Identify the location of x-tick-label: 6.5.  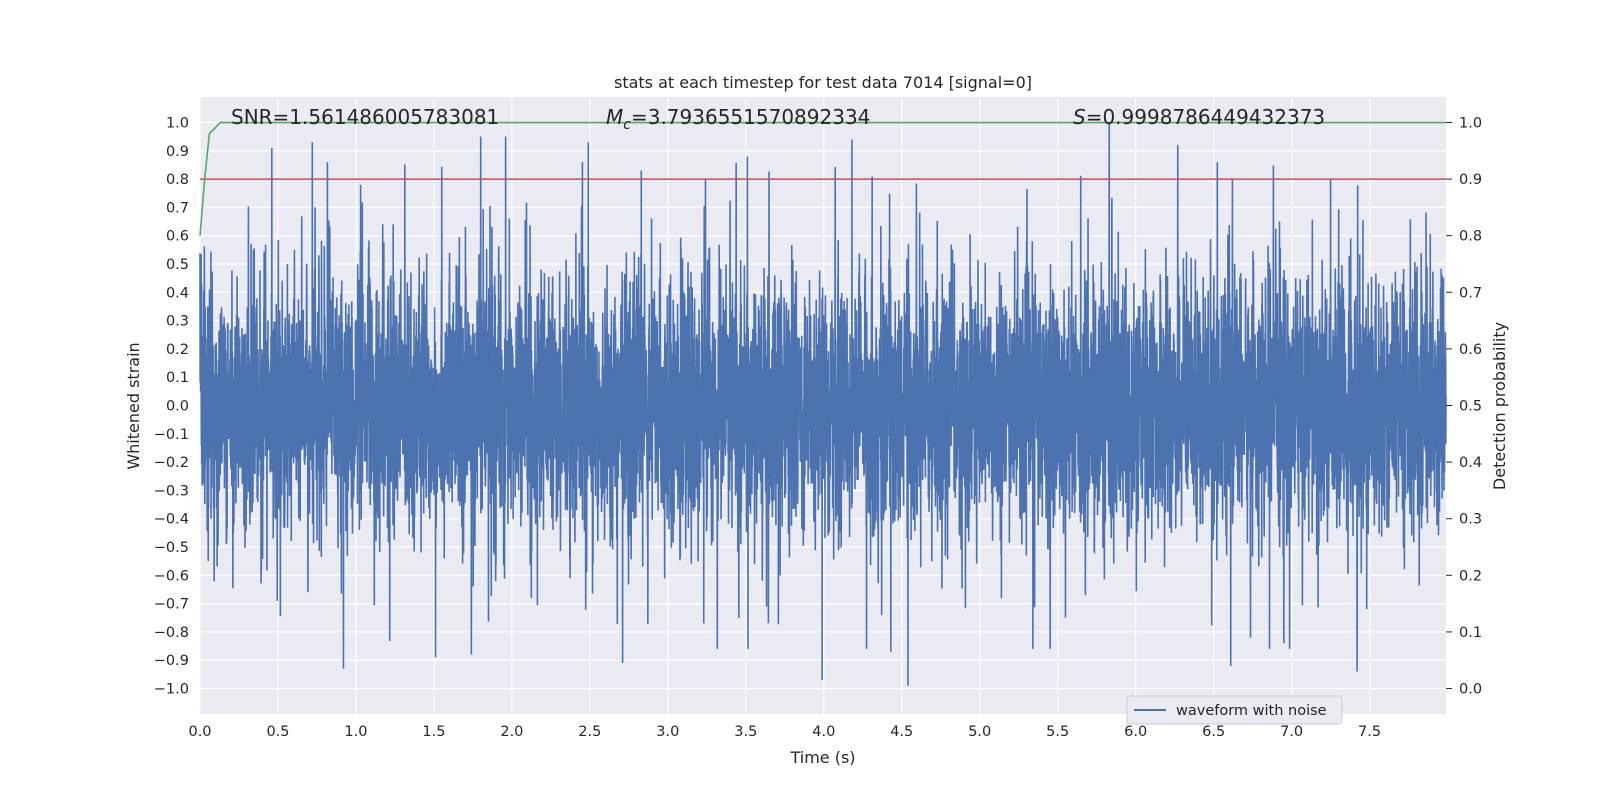
(1213, 732).